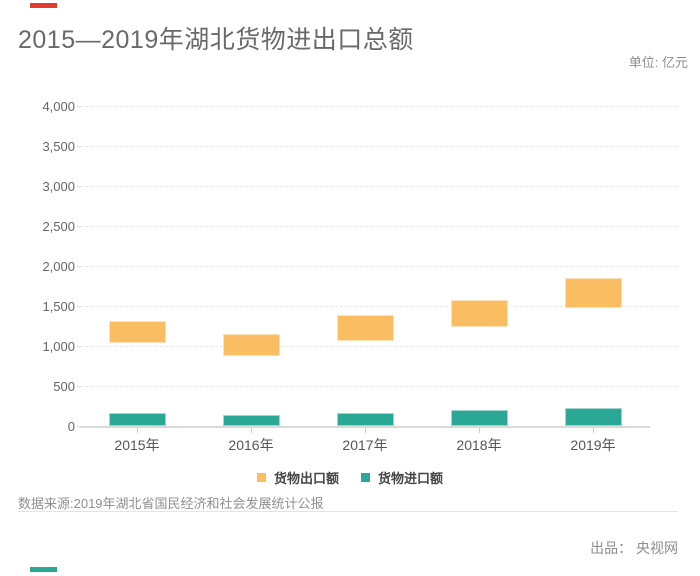 This screenshot has height=576, width=700. I want to click on footer-divider, so click(348, 511).